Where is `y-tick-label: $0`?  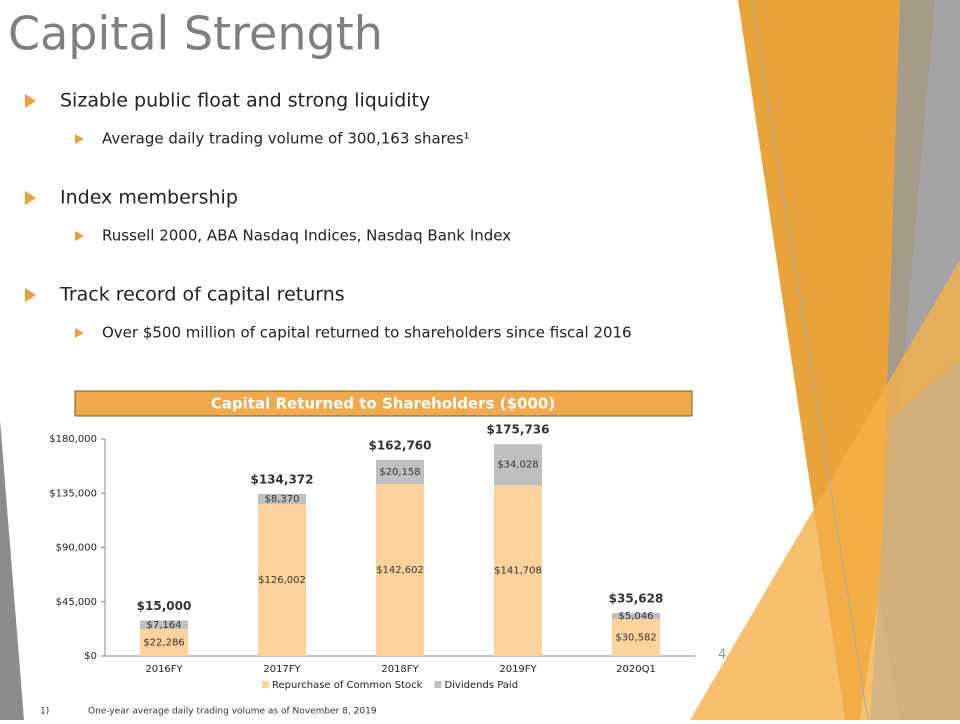 y-tick-label: $0 is located at coordinates (90, 656).